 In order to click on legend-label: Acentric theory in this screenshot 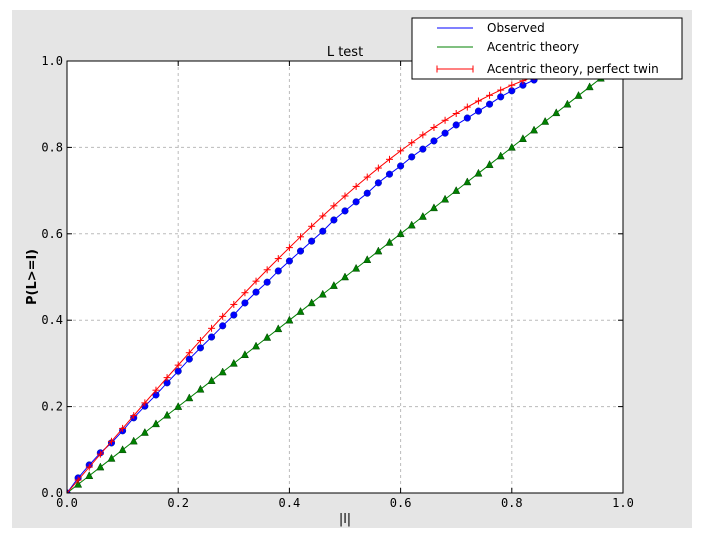, I will do `click(533, 47)`.